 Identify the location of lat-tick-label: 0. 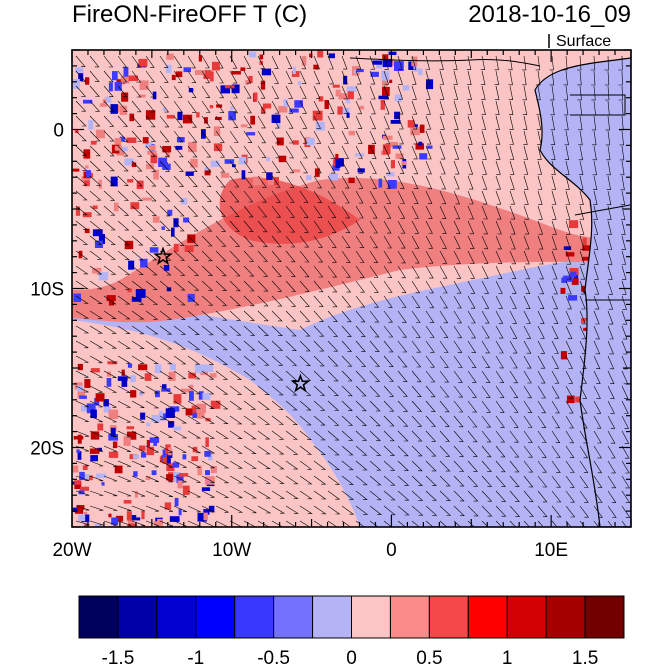
(58, 131).